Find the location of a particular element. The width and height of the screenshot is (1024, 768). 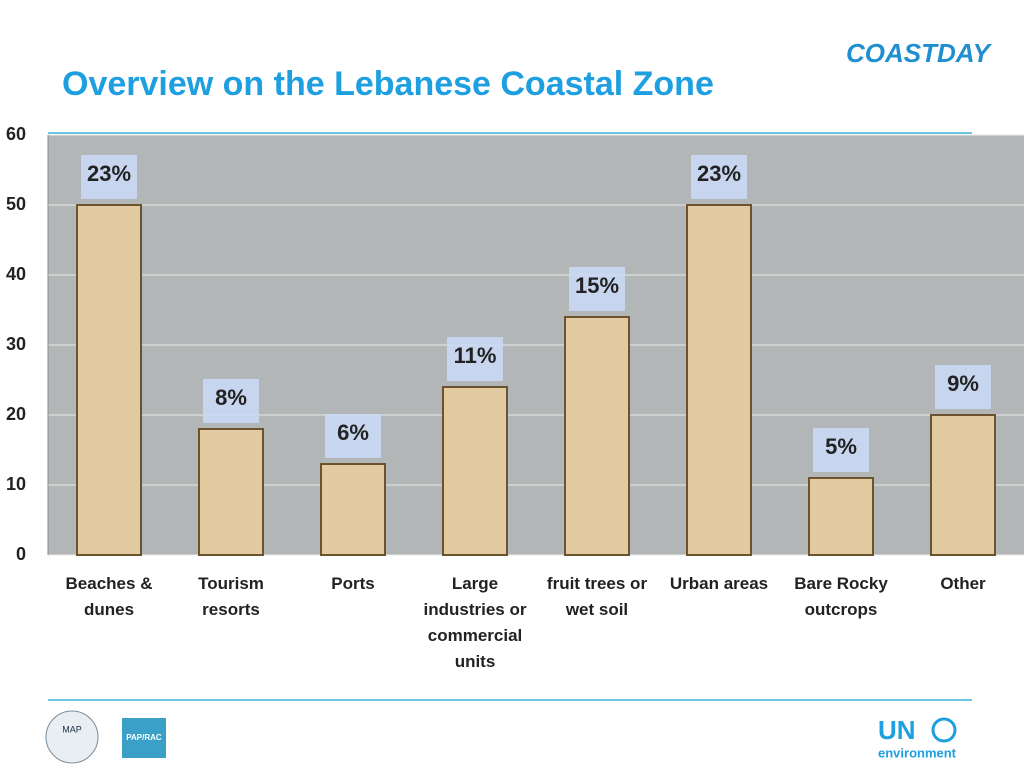

annotation: 11% is located at coordinates (475, 355).